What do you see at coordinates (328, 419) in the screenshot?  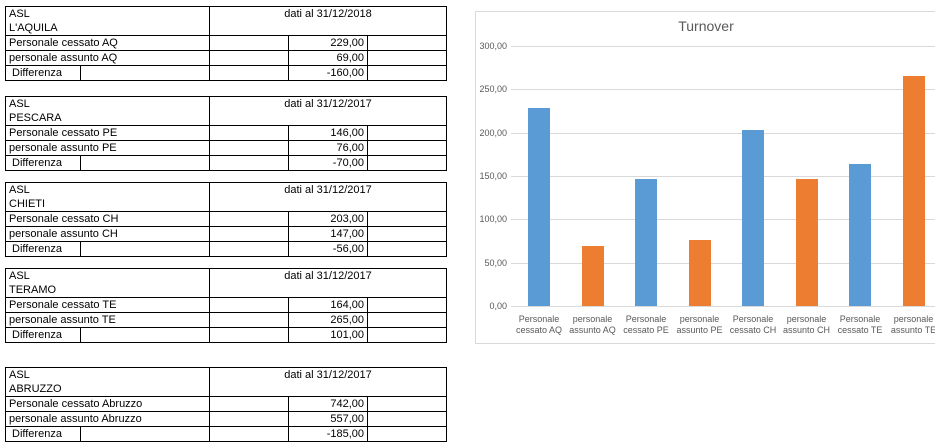 I see `value-cell: 557,00` at bounding box center [328, 419].